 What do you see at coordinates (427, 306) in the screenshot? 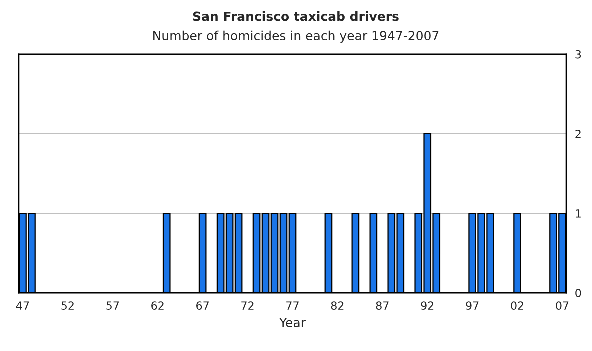
I see `x-tick-label: 92` at bounding box center [427, 306].